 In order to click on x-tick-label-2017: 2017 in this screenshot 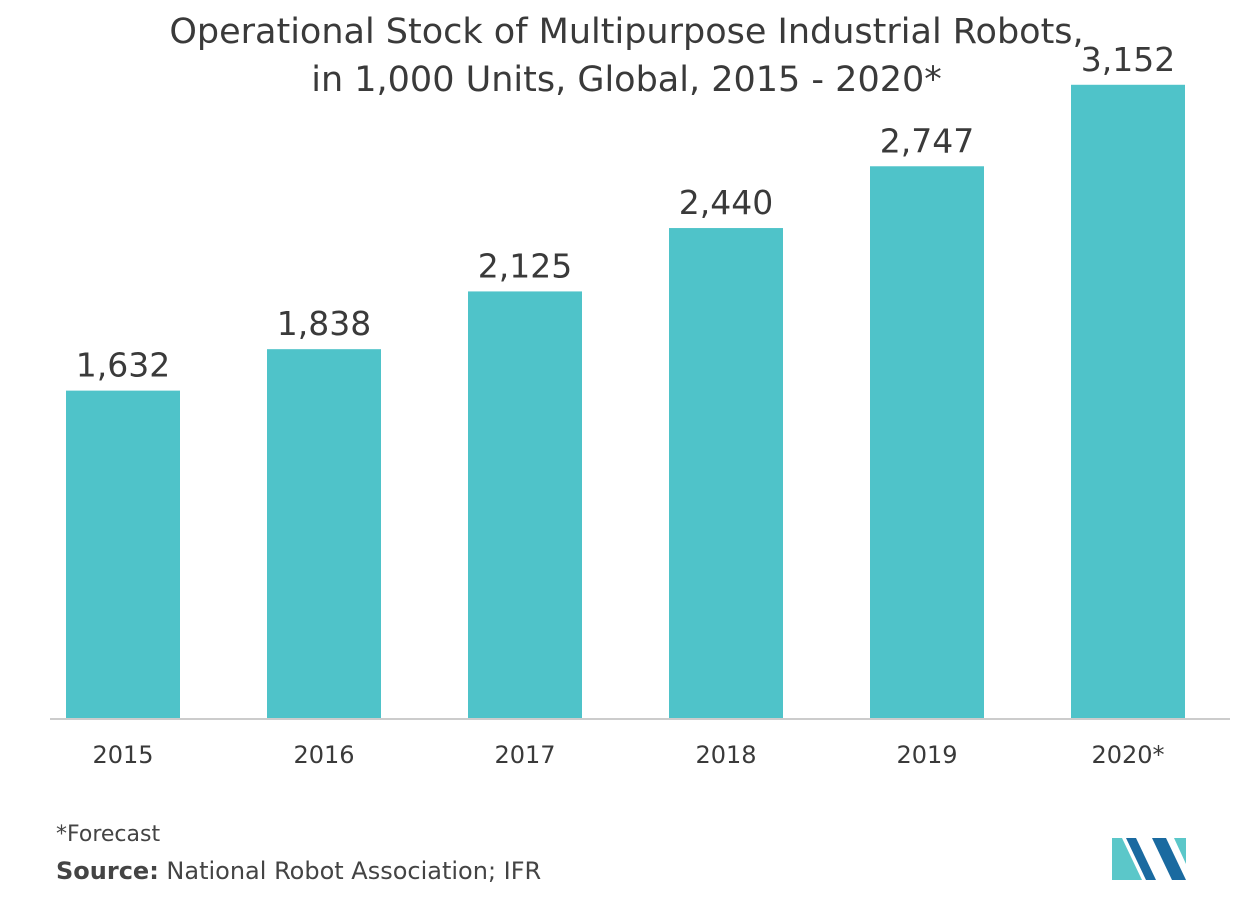, I will do `click(524, 755)`.